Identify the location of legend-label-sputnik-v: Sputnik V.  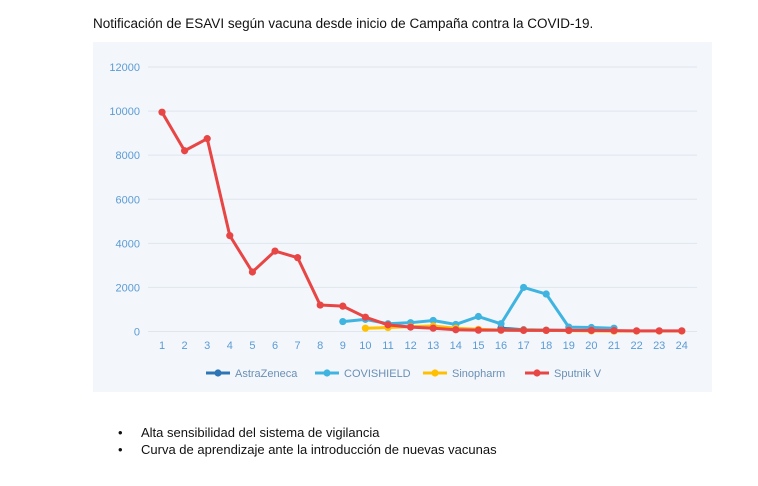
(578, 374).